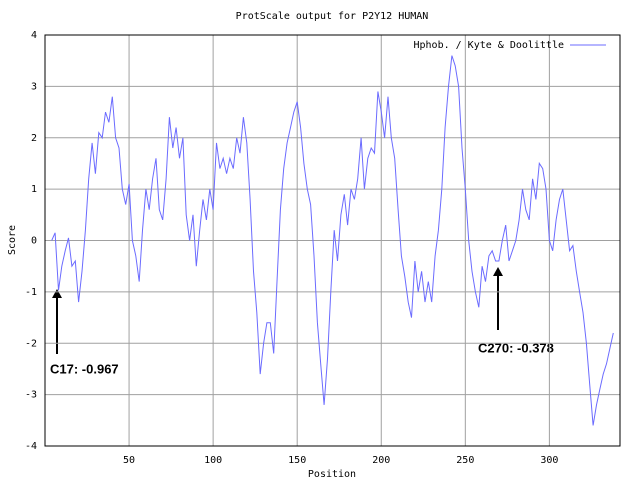 The width and height of the screenshot is (639, 483). I want to click on annotation: C270: -0.378, so click(516, 347).